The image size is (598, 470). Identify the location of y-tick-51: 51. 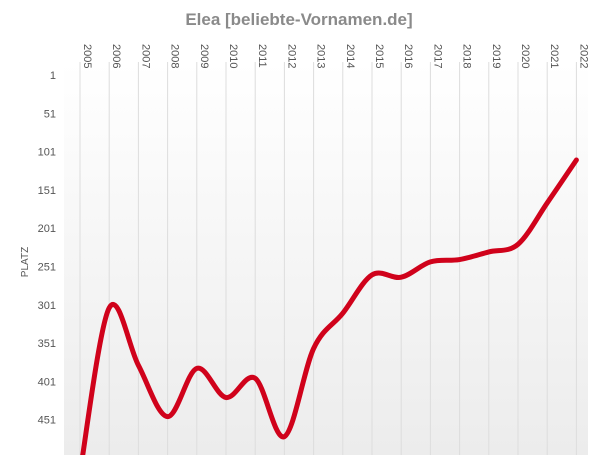
(50, 114).